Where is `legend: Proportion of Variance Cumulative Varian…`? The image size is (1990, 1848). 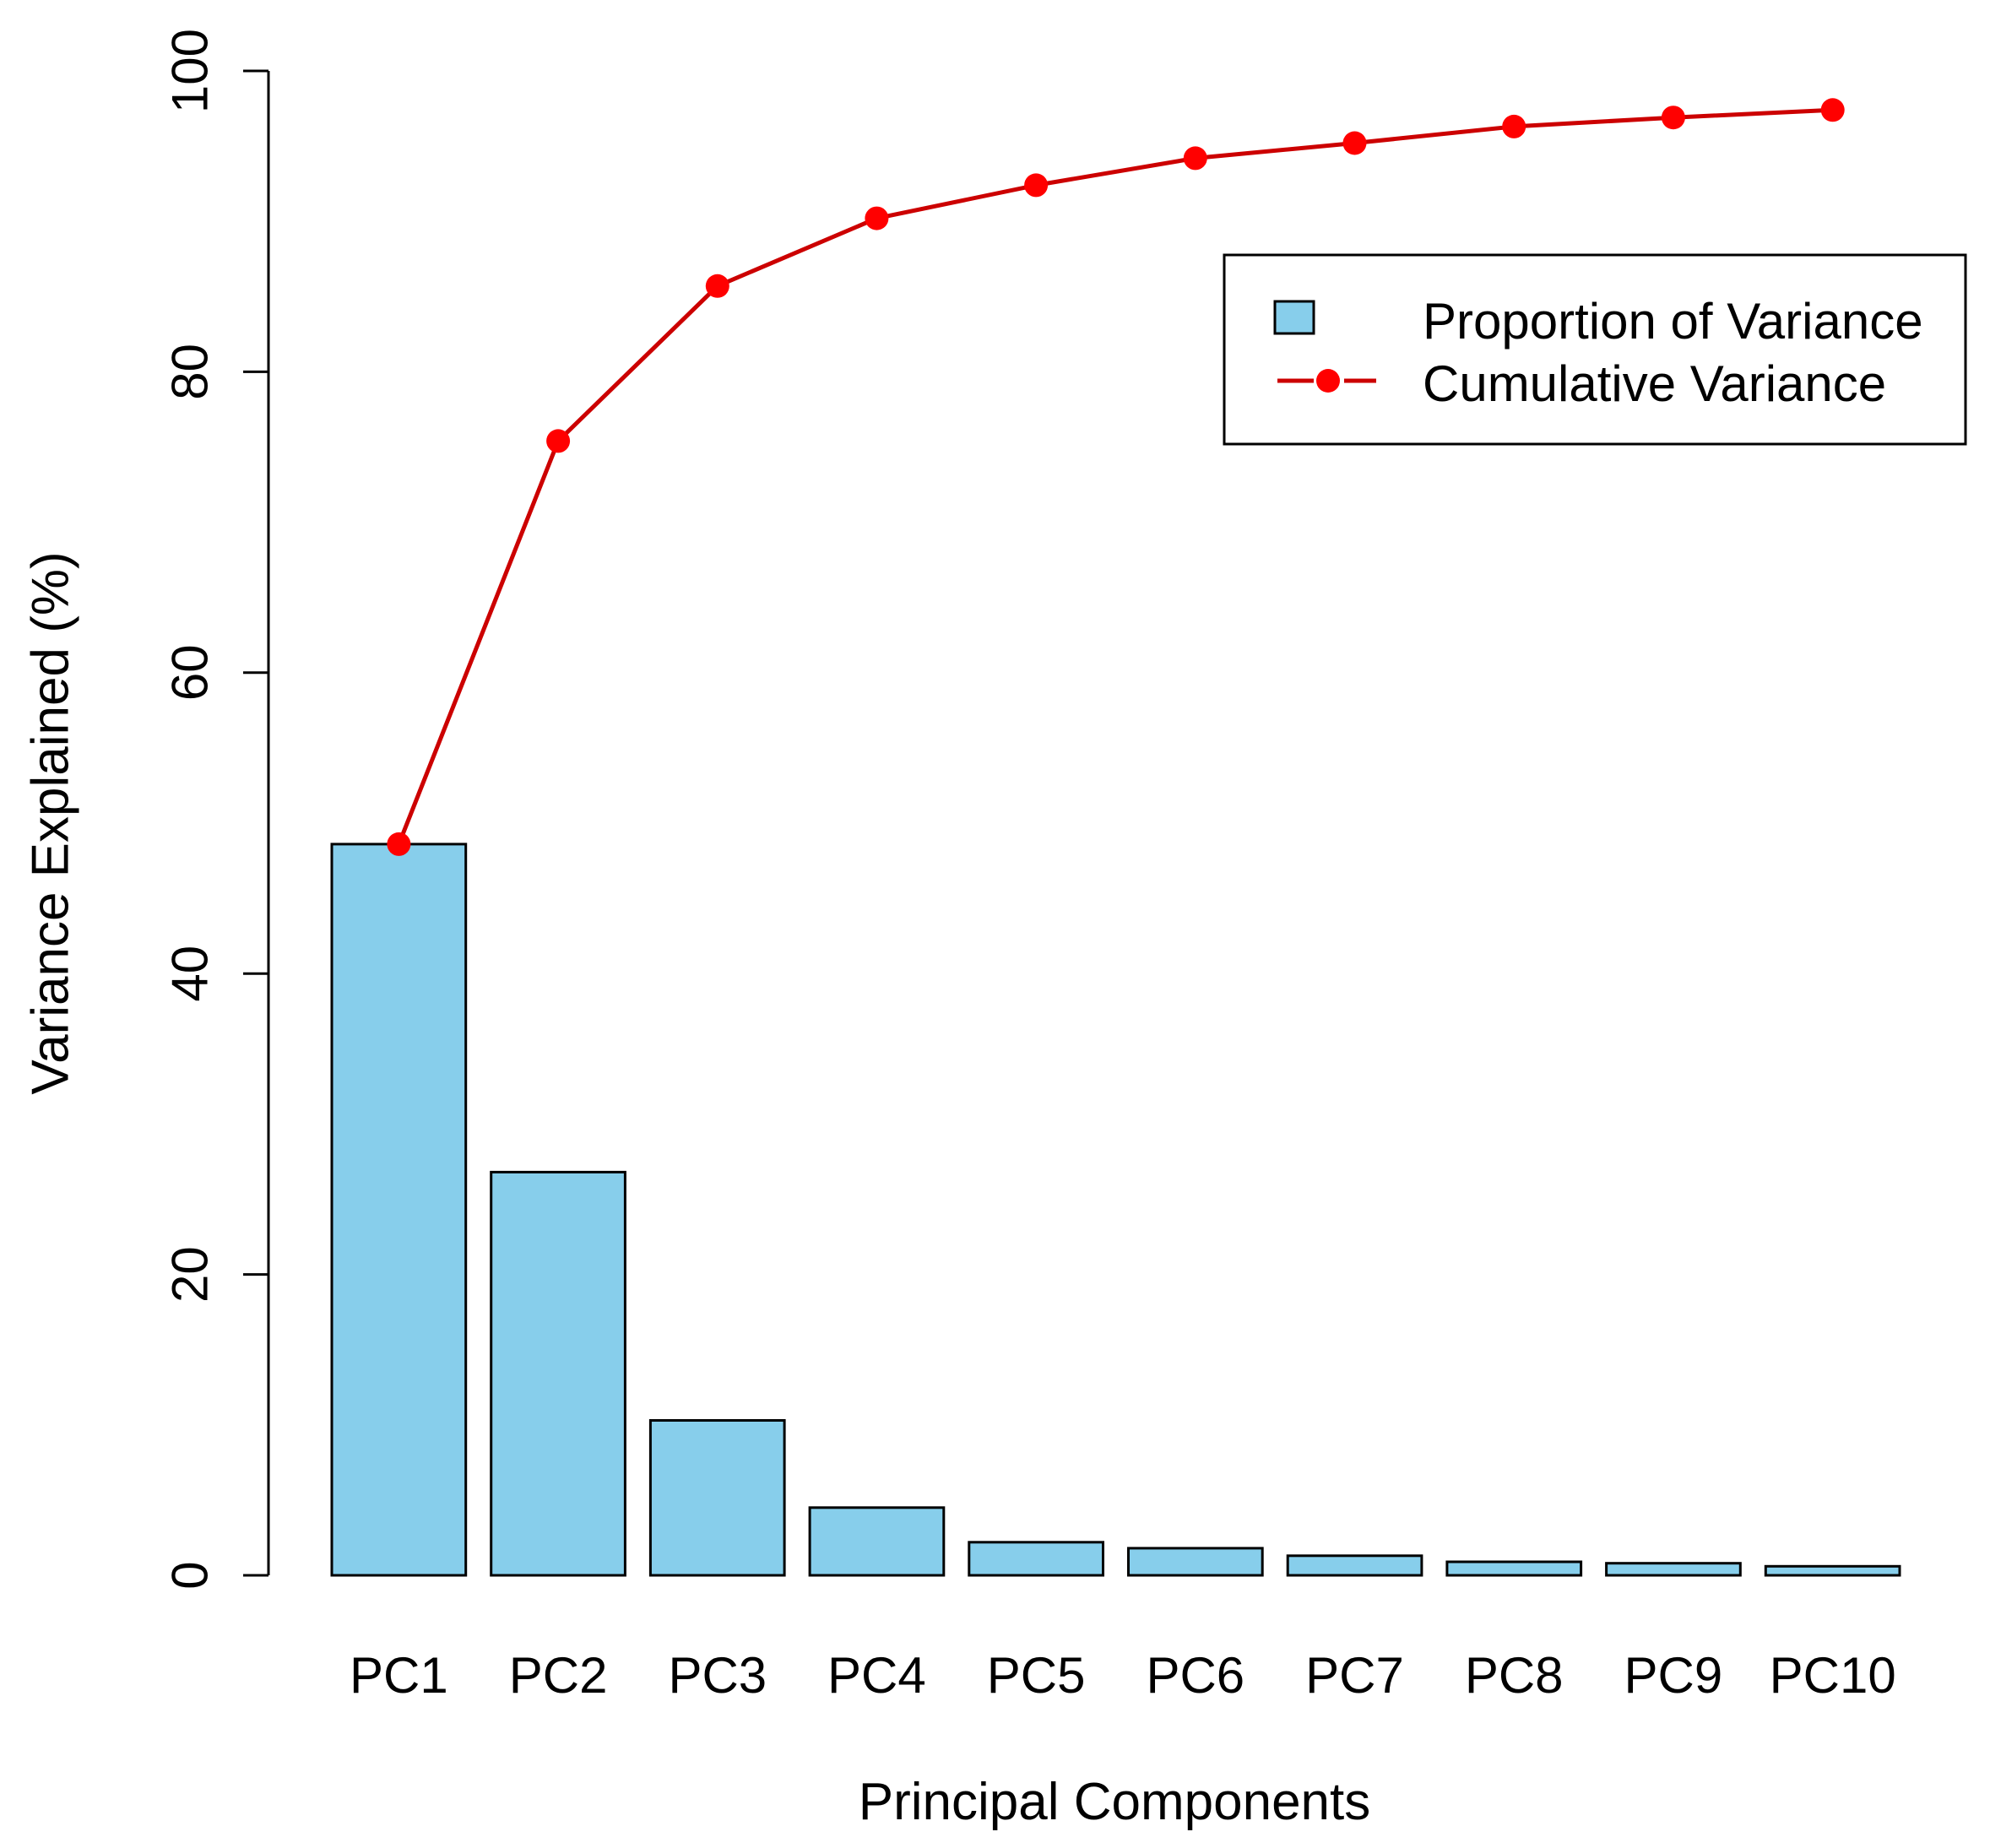 legend: Proportion of Variance Cumulative Varian… is located at coordinates (1595, 349).